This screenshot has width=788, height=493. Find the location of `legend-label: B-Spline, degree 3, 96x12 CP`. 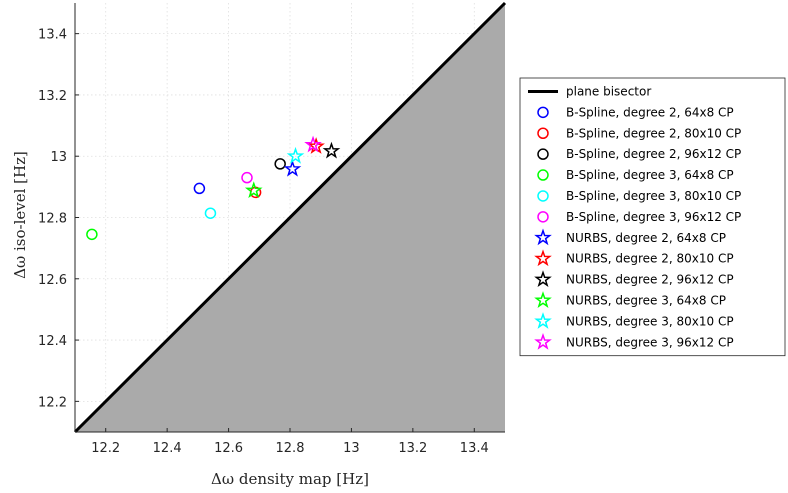

legend-label: B-Spline, degree 3, 96x12 CP is located at coordinates (653, 217).